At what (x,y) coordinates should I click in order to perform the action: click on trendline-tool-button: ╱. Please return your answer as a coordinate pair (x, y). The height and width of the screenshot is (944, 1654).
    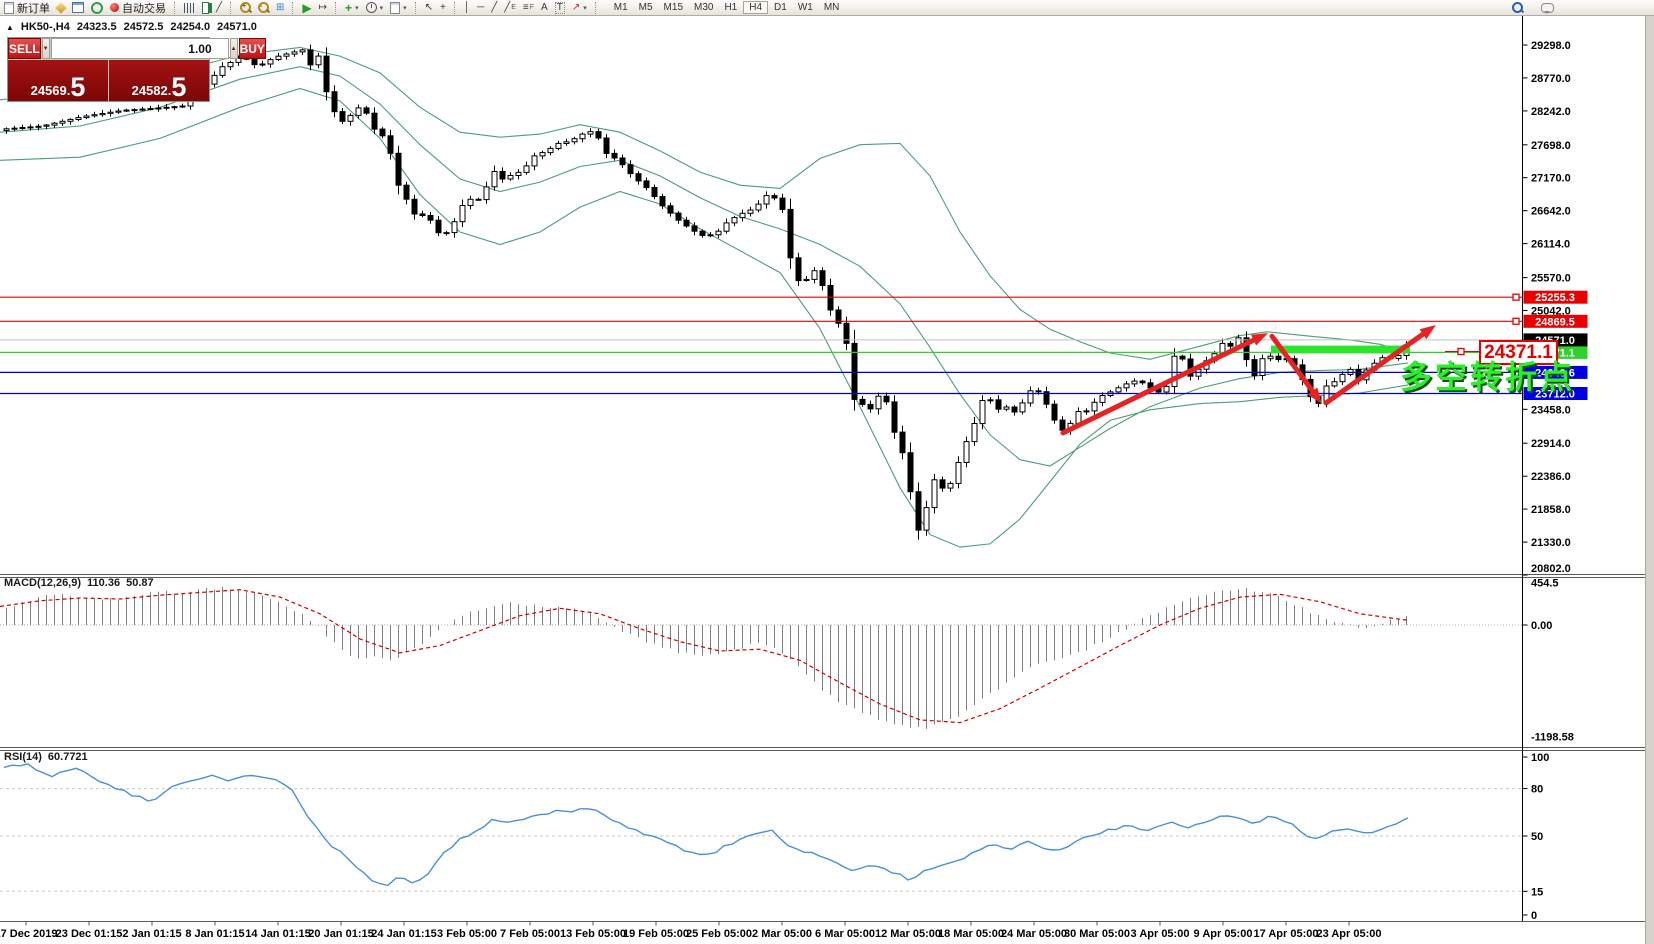
    Looking at the image, I should click on (494, 8).